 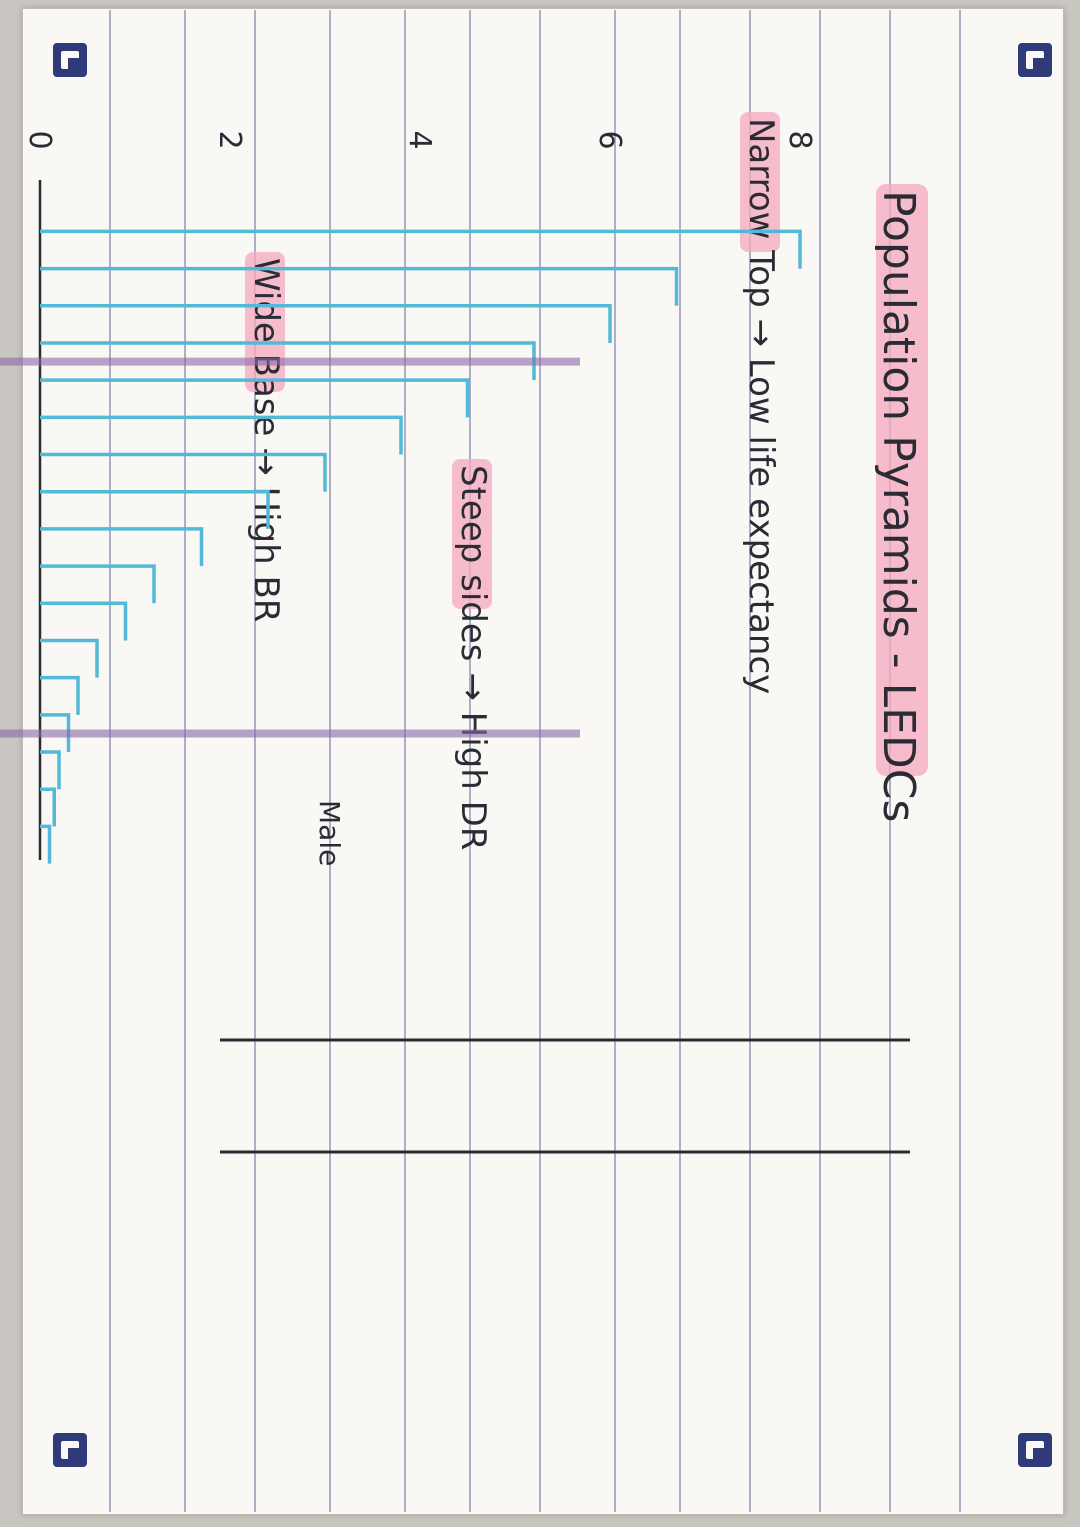 I want to click on tick-label: 2, so click(x=229, y=139).